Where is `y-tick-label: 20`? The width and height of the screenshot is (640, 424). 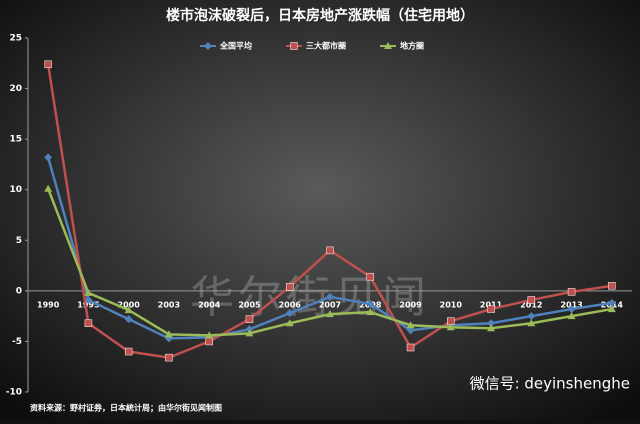 y-tick-label: 20 is located at coordinates (15, 89).